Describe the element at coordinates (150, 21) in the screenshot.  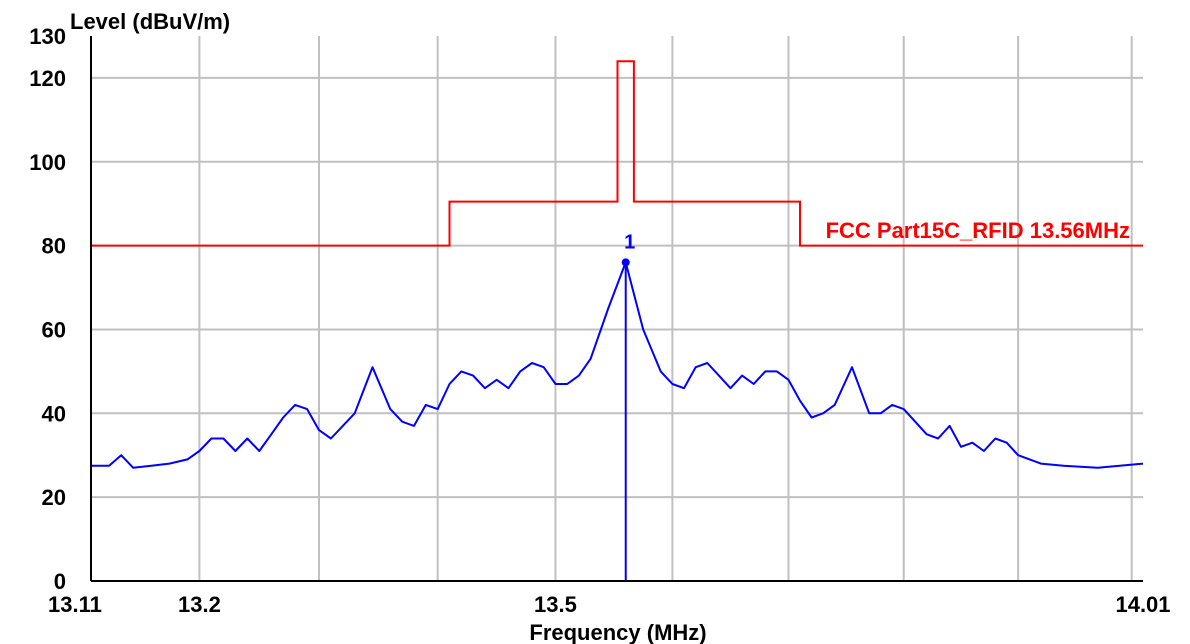
I see `y-axis-title: Level (dBuV/m)` at that location.